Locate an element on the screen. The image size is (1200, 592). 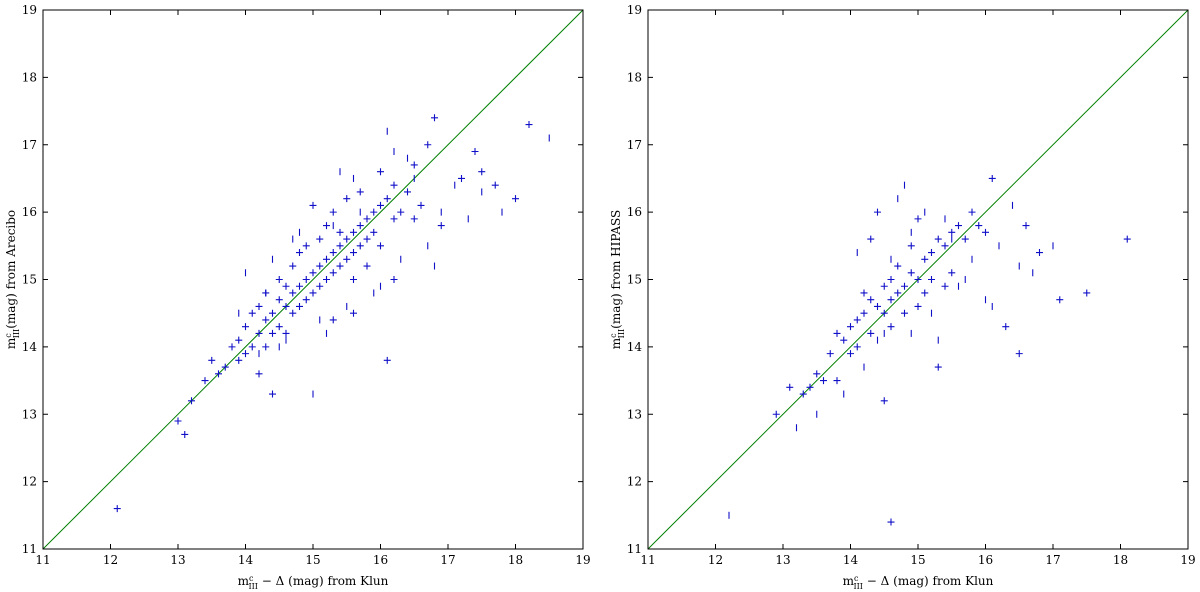
y-tick-label: 17 is located at coordinates (29, 145).